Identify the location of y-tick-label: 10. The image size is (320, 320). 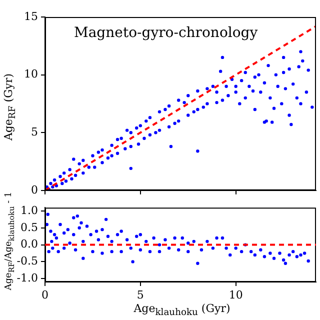
(31, 74).